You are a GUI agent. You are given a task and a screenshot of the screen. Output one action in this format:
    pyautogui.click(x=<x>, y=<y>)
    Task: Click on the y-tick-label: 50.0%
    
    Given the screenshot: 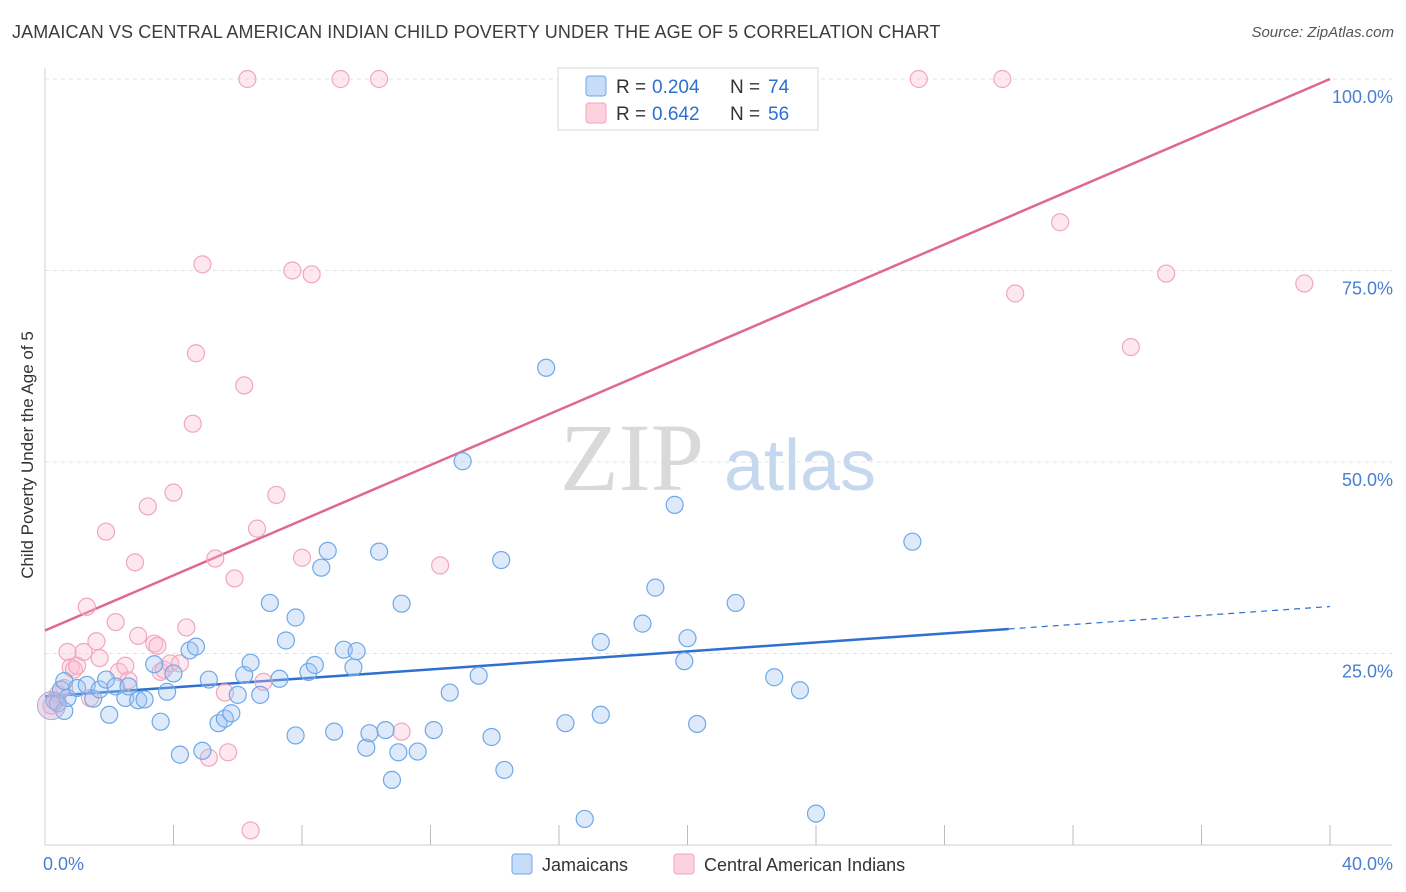 What is the action you would take?
    pyautogui.click(x=1367, y=480)
    